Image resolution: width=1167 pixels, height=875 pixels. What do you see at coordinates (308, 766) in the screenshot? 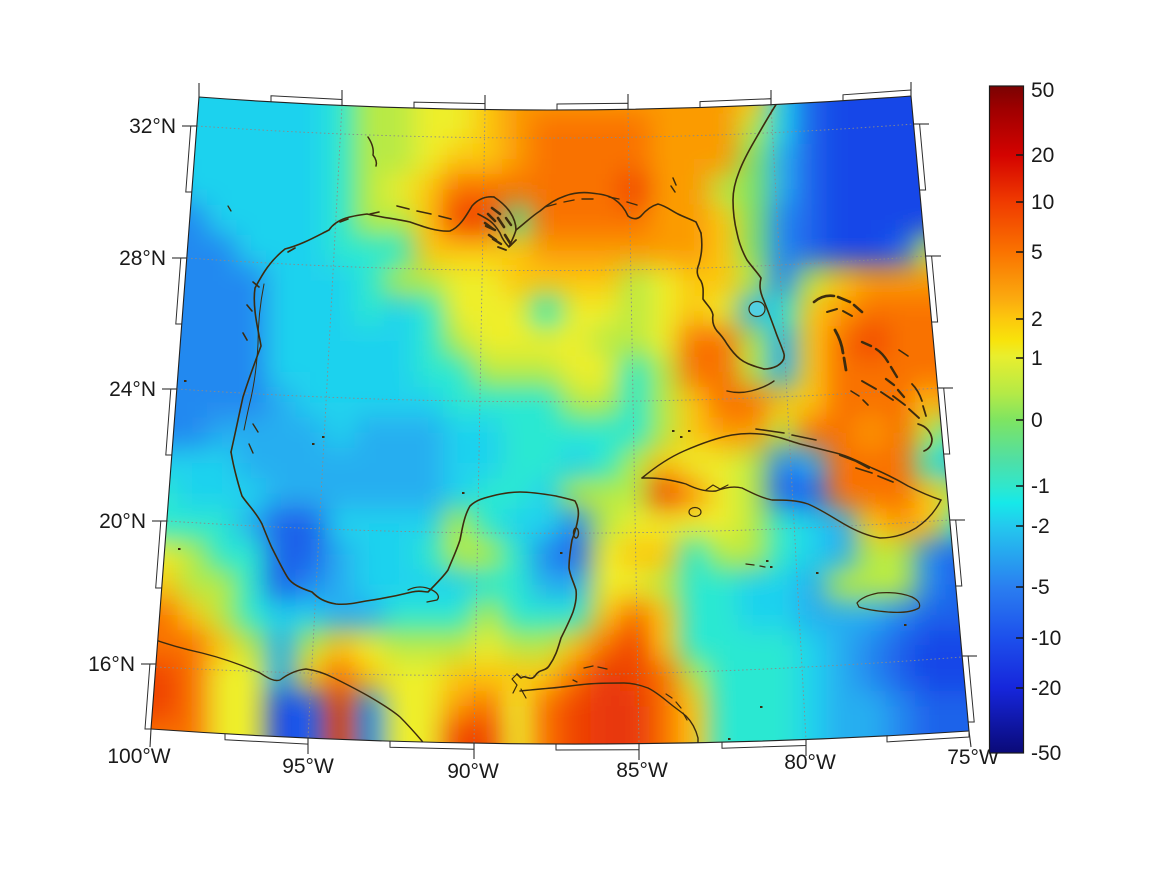
I see `svg-text: 95°W` at bounding box center [308, 766].